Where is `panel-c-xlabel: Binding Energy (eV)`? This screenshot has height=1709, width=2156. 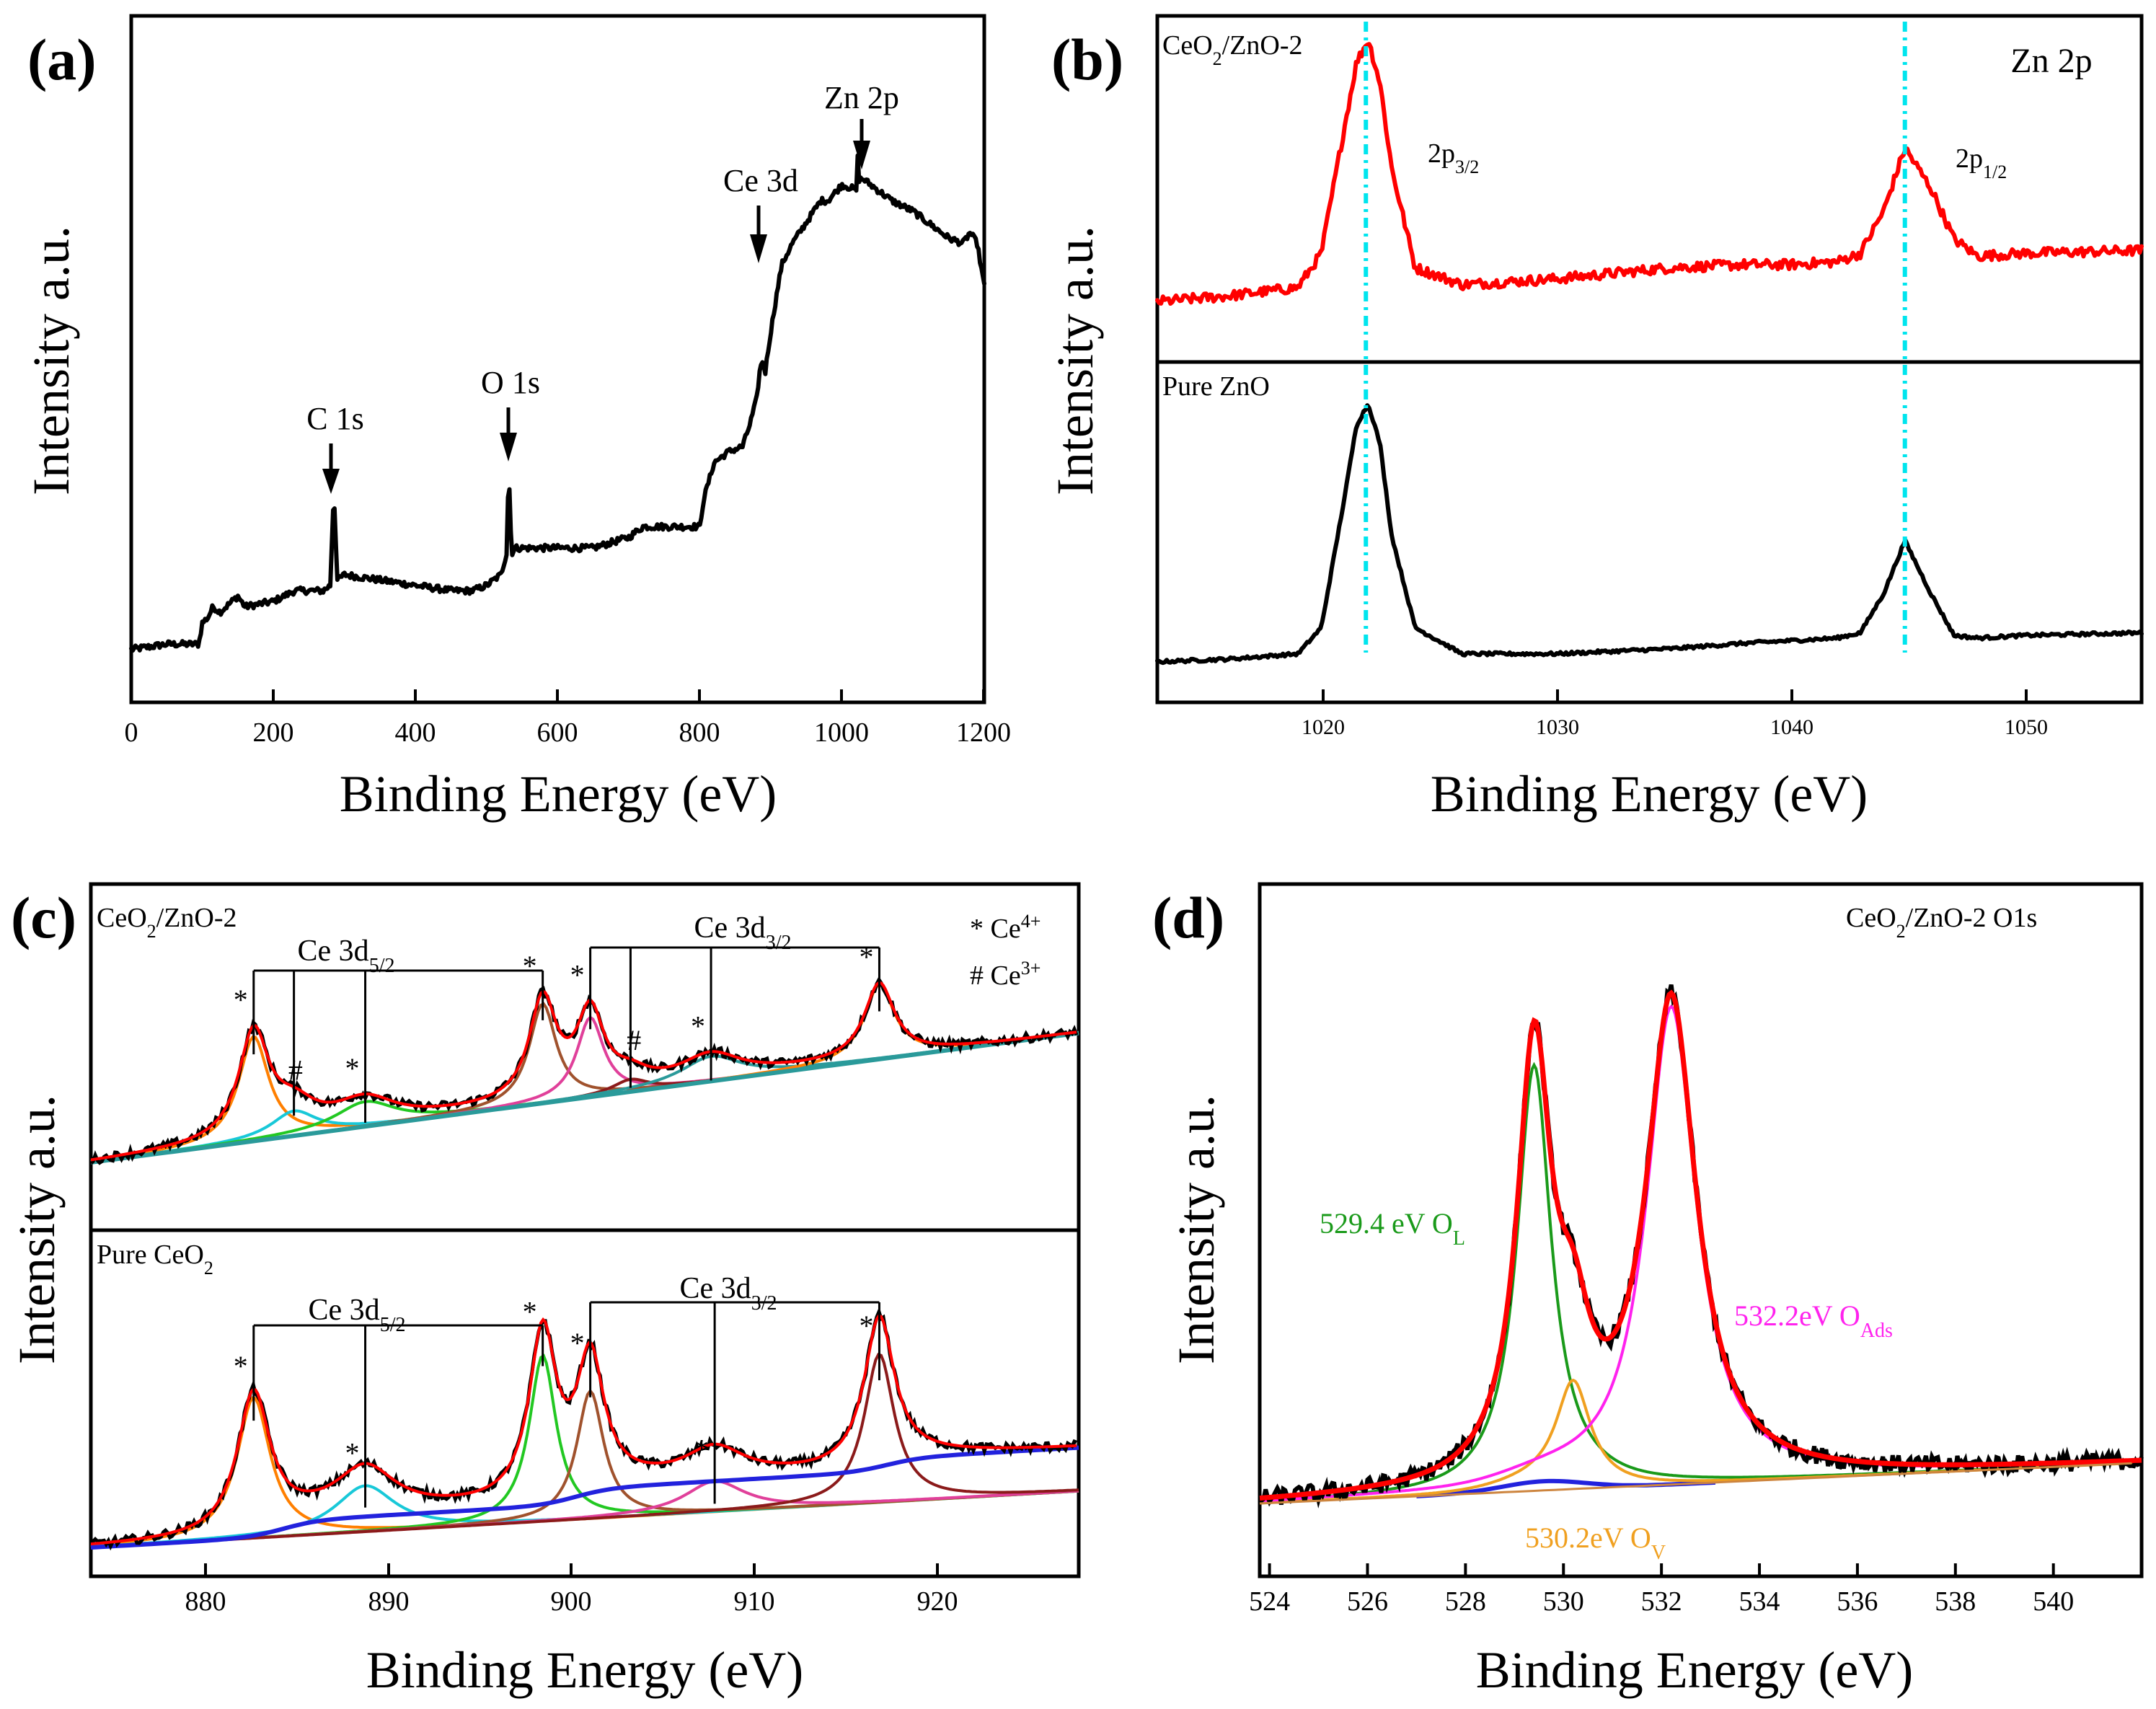 panel-c-xlabel: Binding Energy (eV) is located at coordinates (585, 1670).